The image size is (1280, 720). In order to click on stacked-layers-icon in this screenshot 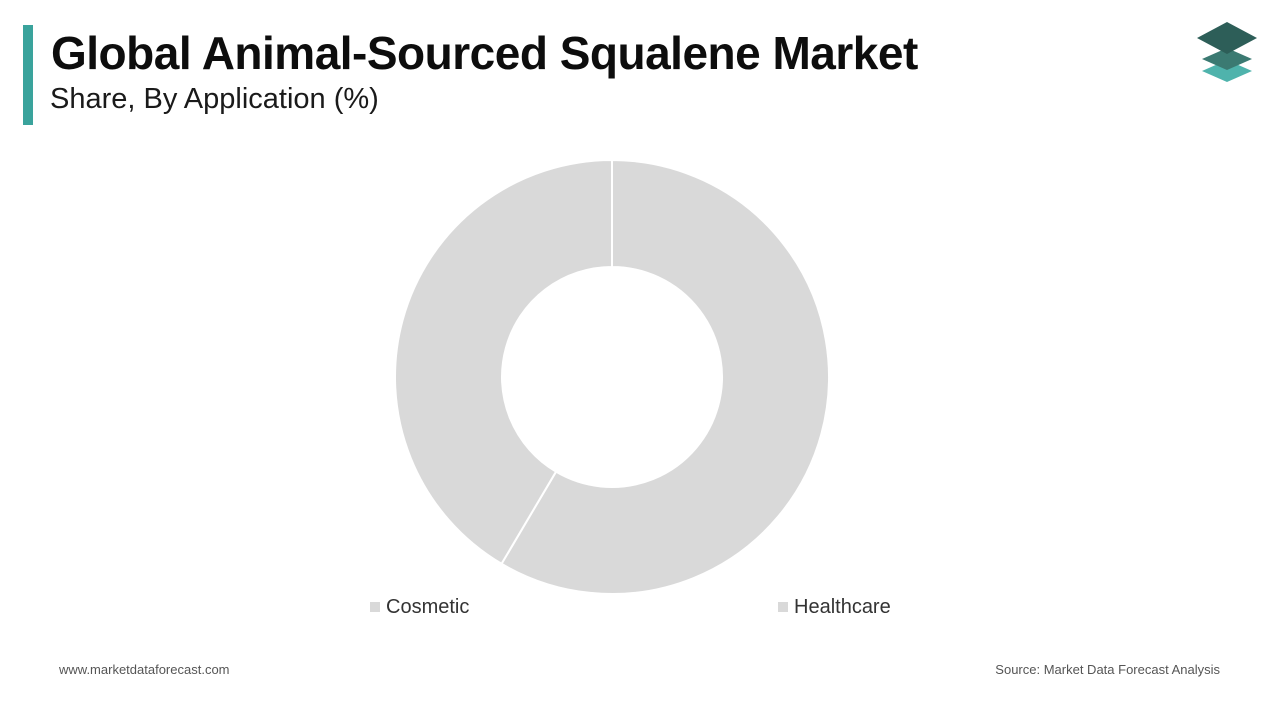, I will do `click(1227, 52)`.